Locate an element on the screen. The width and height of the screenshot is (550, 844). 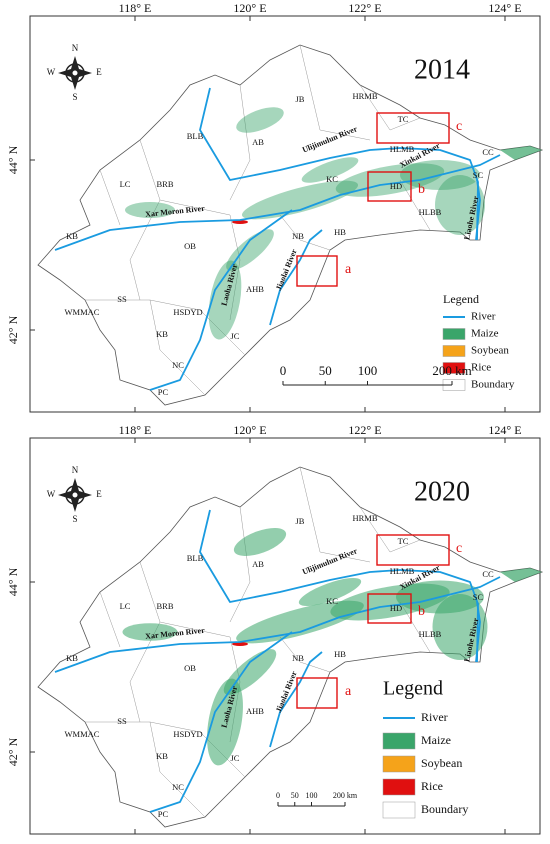
region-label: PC is located at coordinates (163, 814).